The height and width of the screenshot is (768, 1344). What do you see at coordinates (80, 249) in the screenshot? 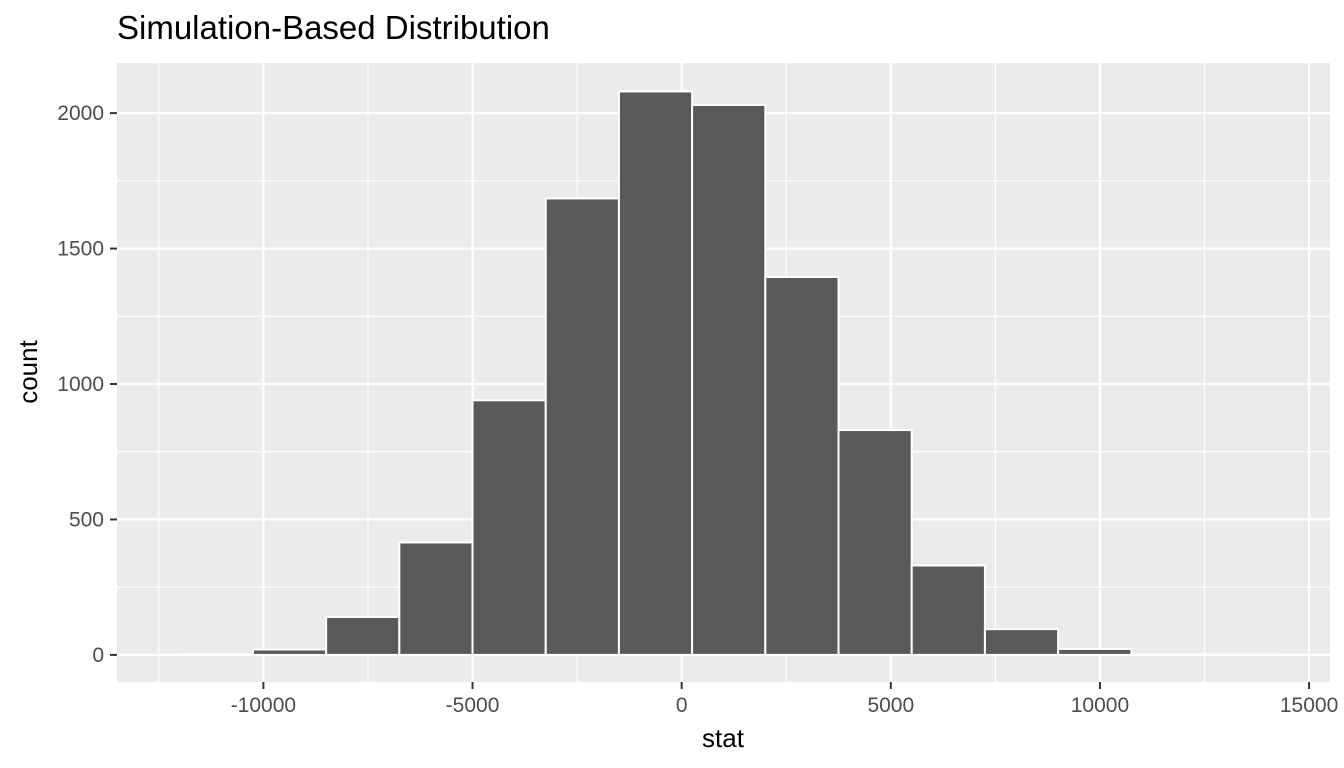
I see `y-tick-label: 1500` at bounding box center [80, 249].